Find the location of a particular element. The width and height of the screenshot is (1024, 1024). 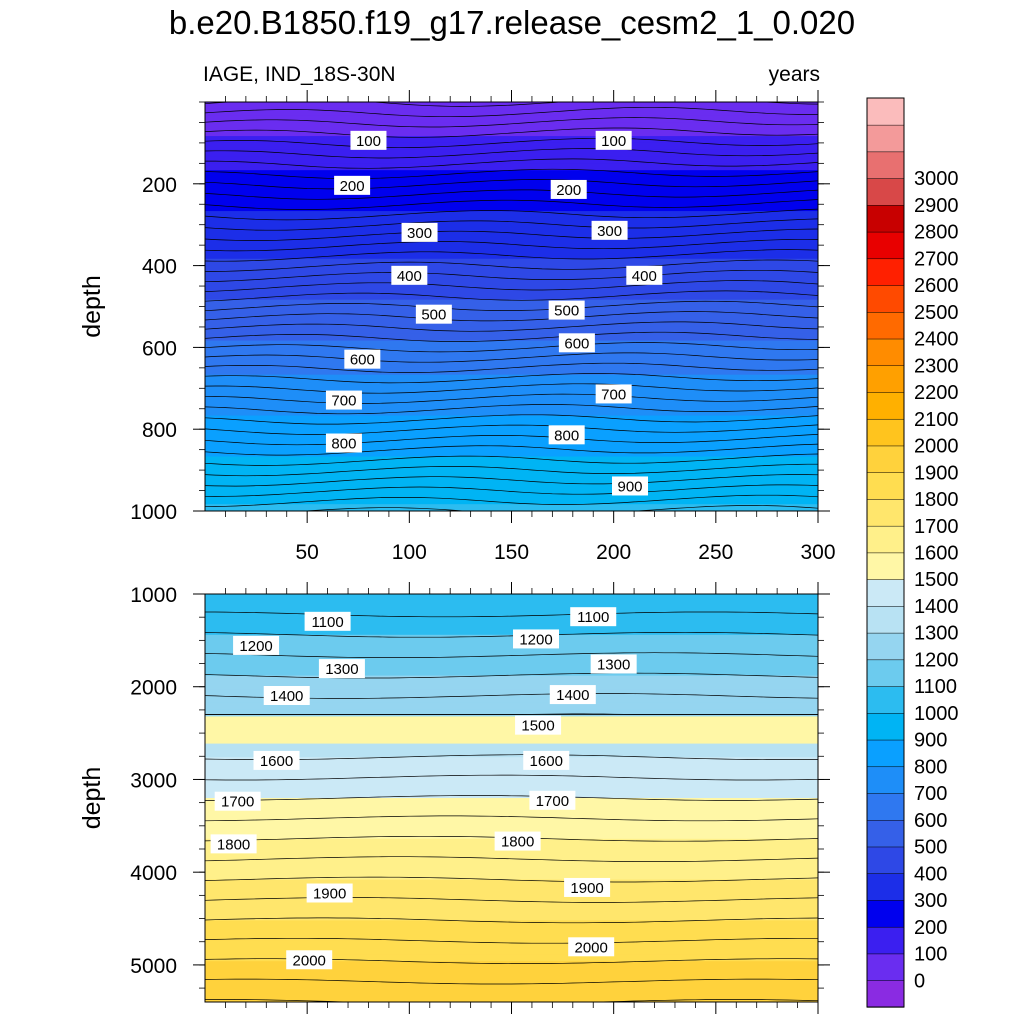

contour-label: 700 is located at coordinates (343, 400).